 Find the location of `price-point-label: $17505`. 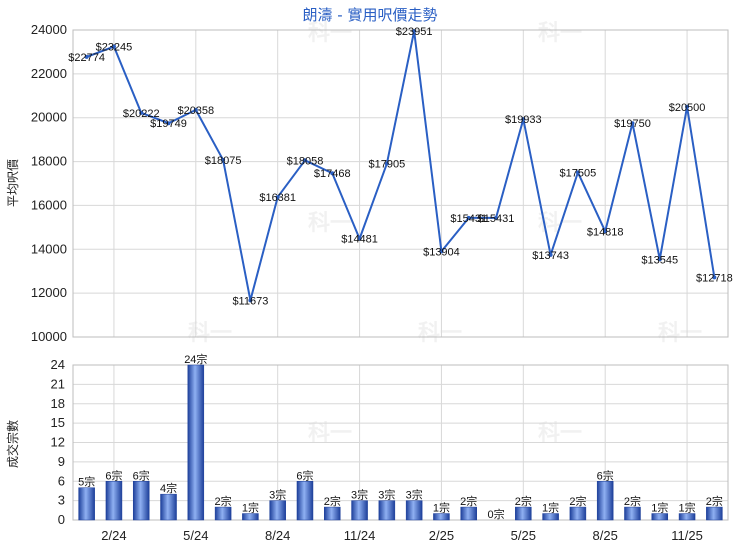

price-point-label: $17505 is located at coordinates (578, 173).